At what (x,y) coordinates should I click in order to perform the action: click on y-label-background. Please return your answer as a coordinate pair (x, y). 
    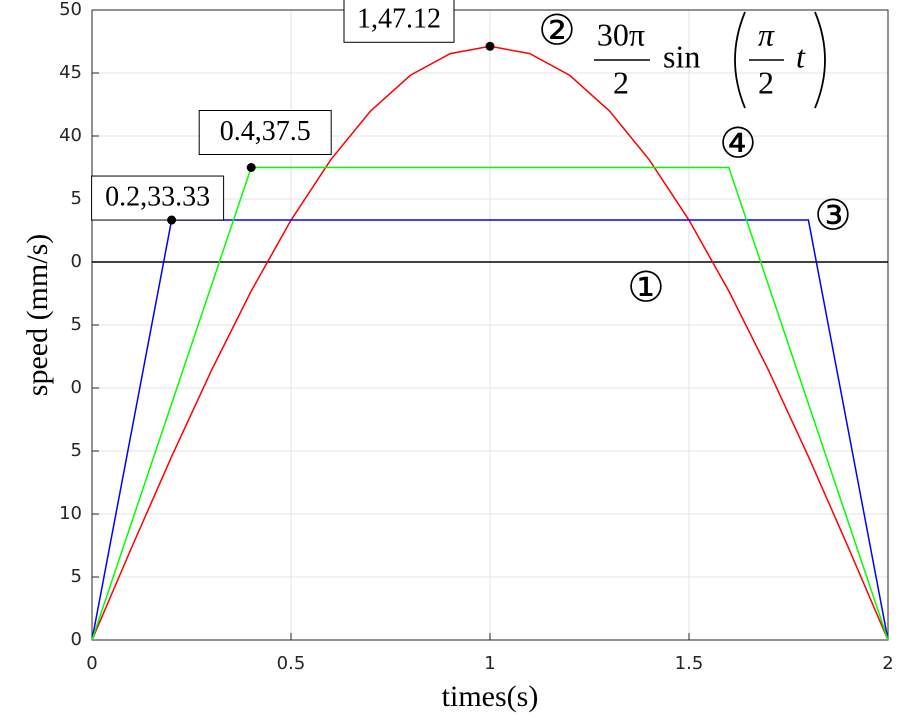
    Looking at the image, I should click on (46, 315).